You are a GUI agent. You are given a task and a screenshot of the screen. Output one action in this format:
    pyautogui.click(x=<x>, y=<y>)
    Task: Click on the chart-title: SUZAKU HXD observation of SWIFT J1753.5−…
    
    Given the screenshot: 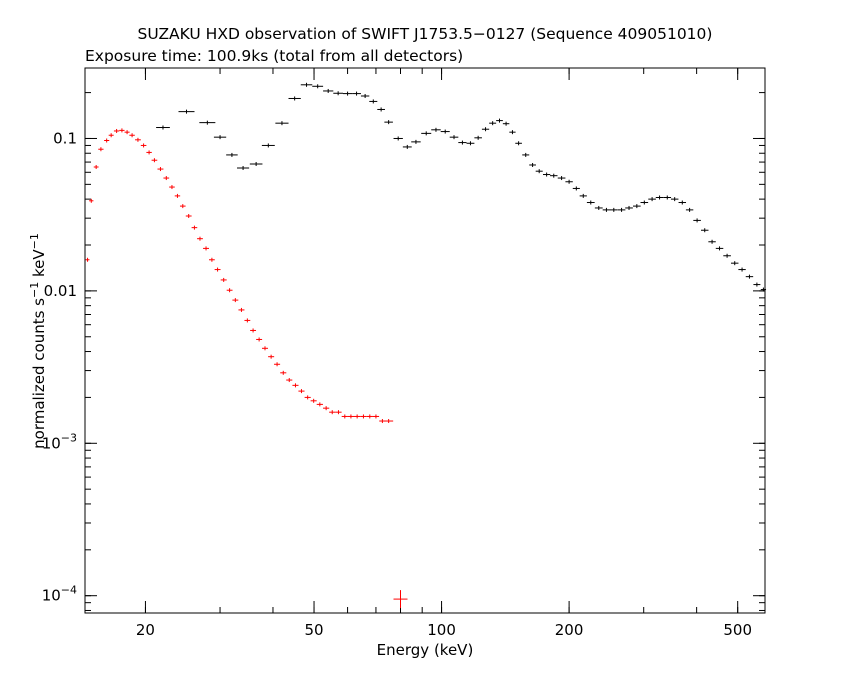 What is the action you would take?
    pyautogui.click(x=425, y=34)
    